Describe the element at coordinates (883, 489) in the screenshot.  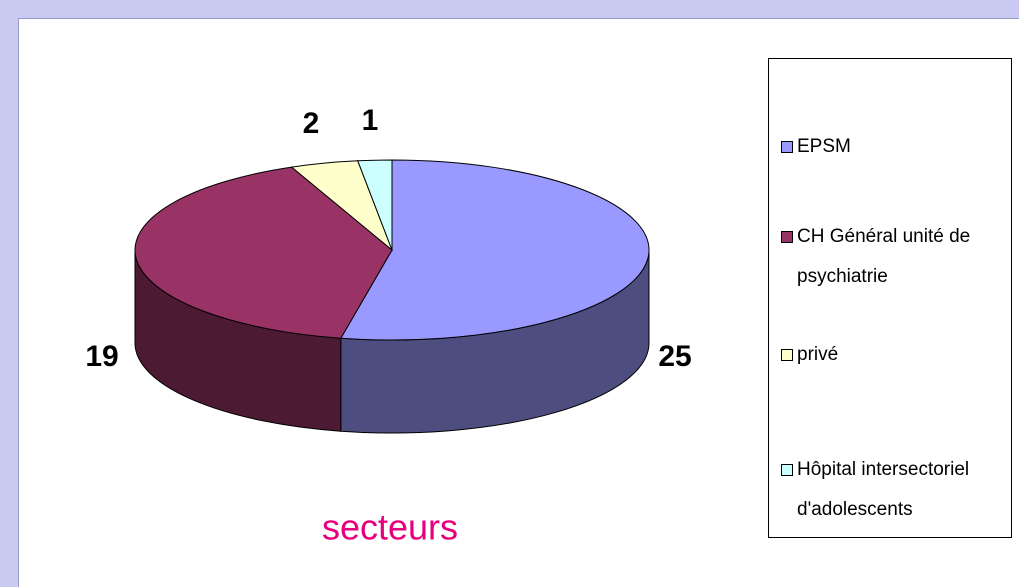
I see `legend-label: Hôpital intersectoriel d'adolescents` at that location.